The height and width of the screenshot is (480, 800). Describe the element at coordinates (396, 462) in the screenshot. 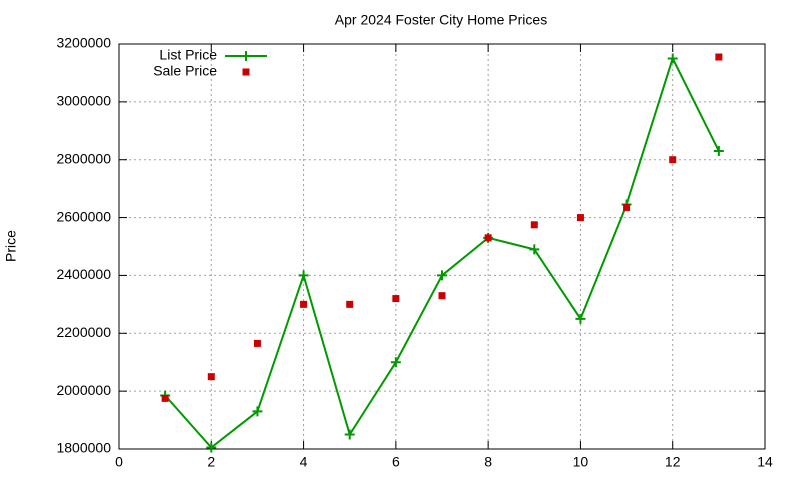

I see `x-tick-label: 6` at that location.